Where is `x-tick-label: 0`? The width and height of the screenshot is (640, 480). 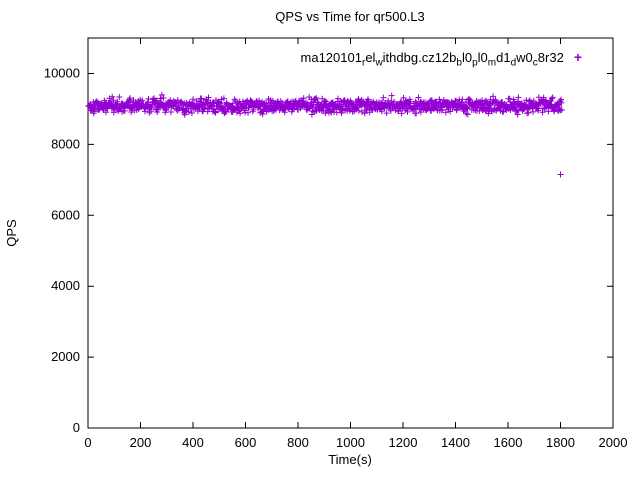
x-tick-label: 0 is located at coordinates (87, 442).